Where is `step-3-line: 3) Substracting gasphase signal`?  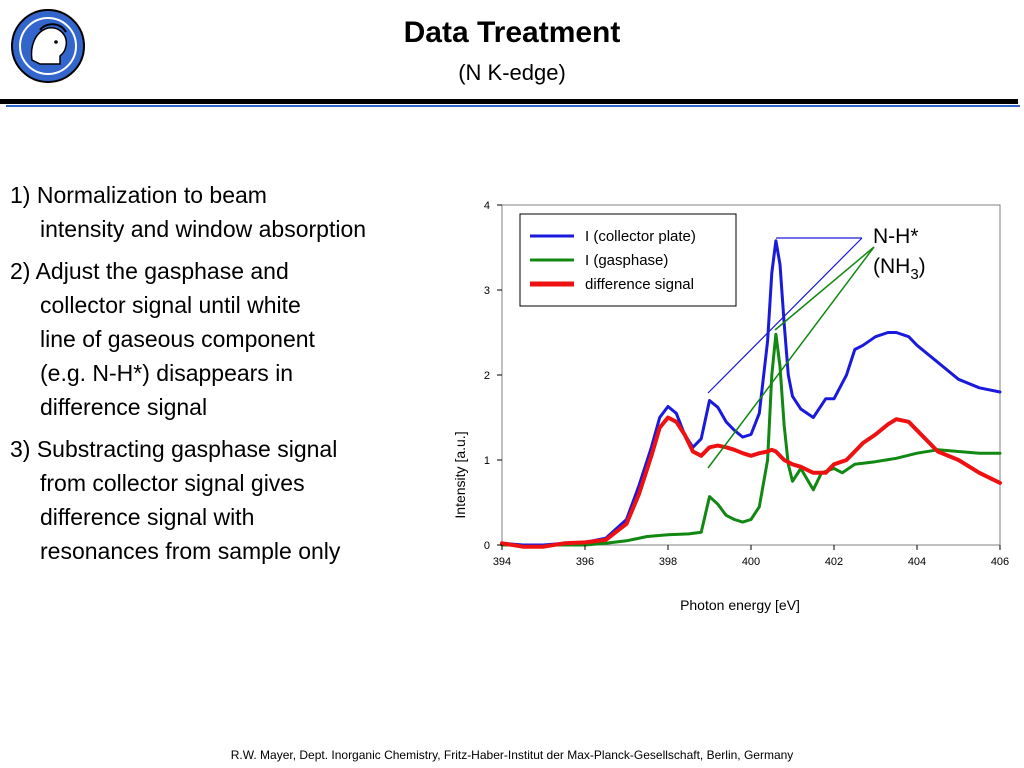
step-3-line: 3) Substracting gasphase signal is located at coordinates (174, 449).